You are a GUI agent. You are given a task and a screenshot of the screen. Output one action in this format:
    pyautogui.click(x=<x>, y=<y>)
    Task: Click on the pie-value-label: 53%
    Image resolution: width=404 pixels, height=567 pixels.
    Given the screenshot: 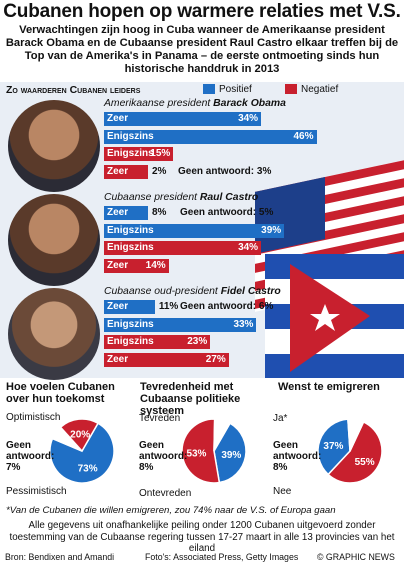 What is the action you would take?
    pyautogui.click(x=196, y=453)
    